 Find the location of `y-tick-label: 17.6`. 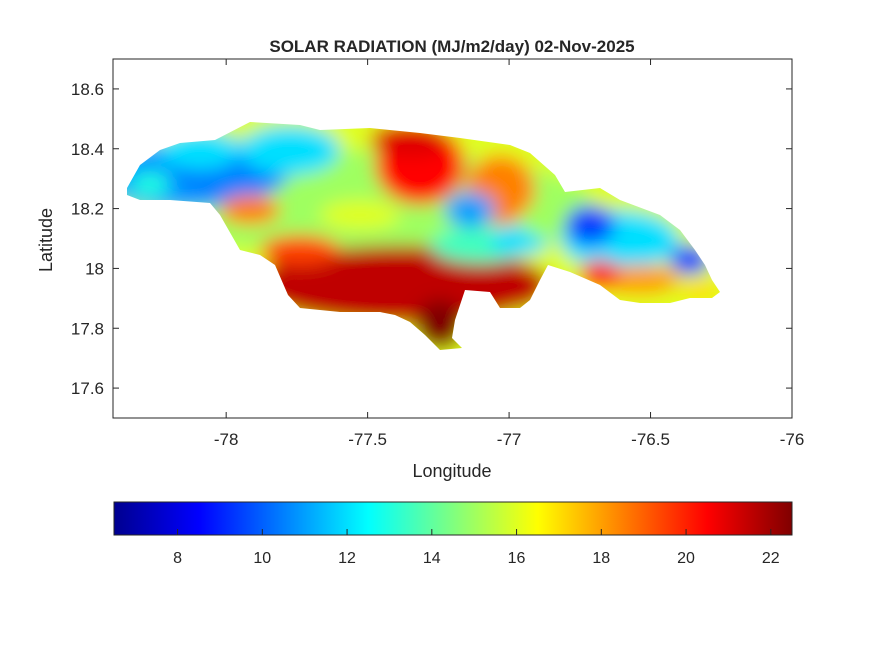

y-tick-label: 17.6 is located at coordinates (87, 388).